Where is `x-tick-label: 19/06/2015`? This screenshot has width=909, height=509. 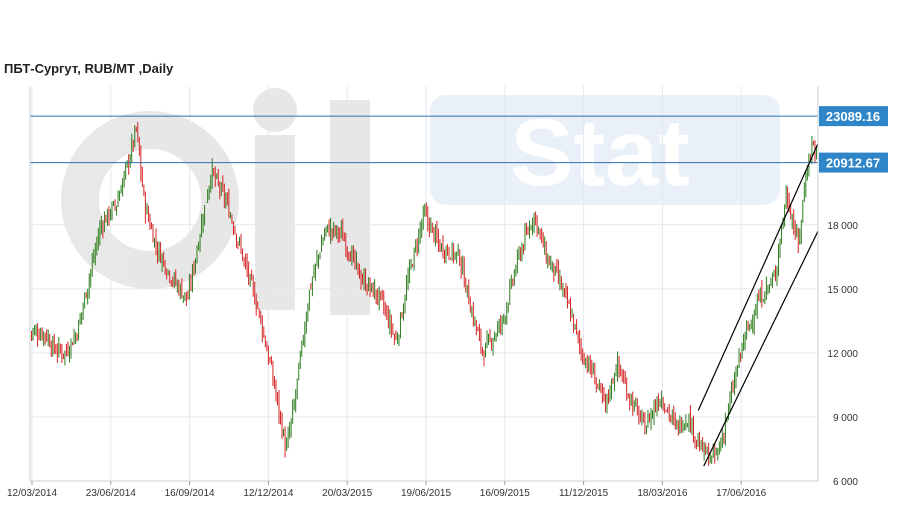 x-tick-label: 19/06/2015 is located at coordinates (426, 493).